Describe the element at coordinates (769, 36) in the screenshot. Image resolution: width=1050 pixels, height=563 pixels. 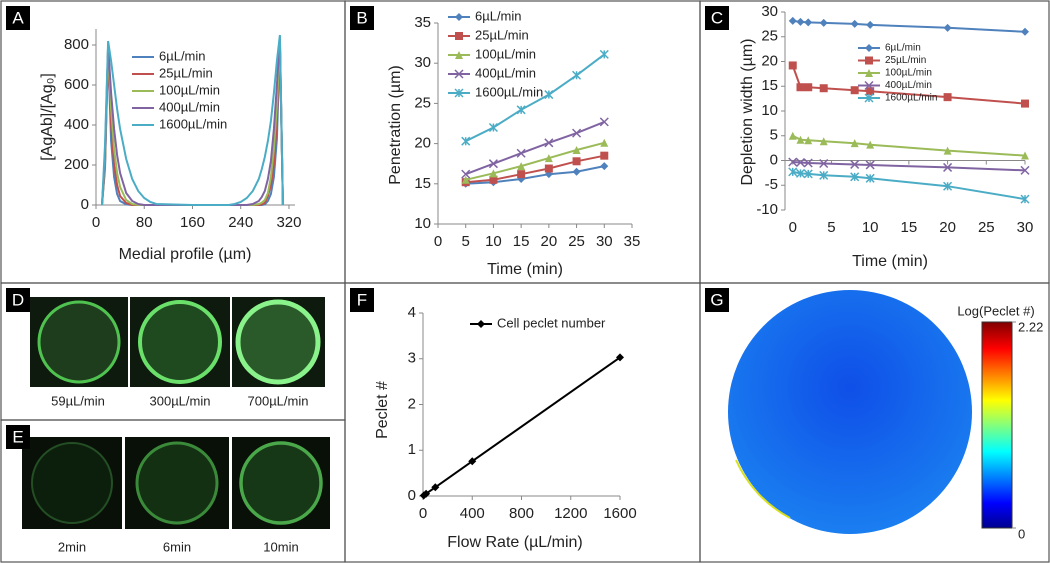
I see `y-tick-label: 25` at that location.